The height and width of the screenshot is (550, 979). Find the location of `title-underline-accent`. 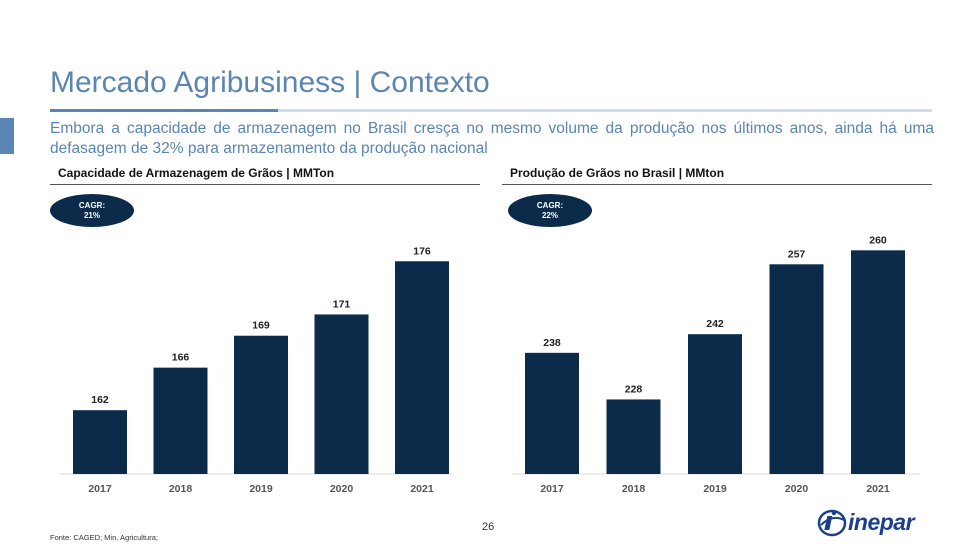

title-underline-accent is located at coordinates (164, 110).